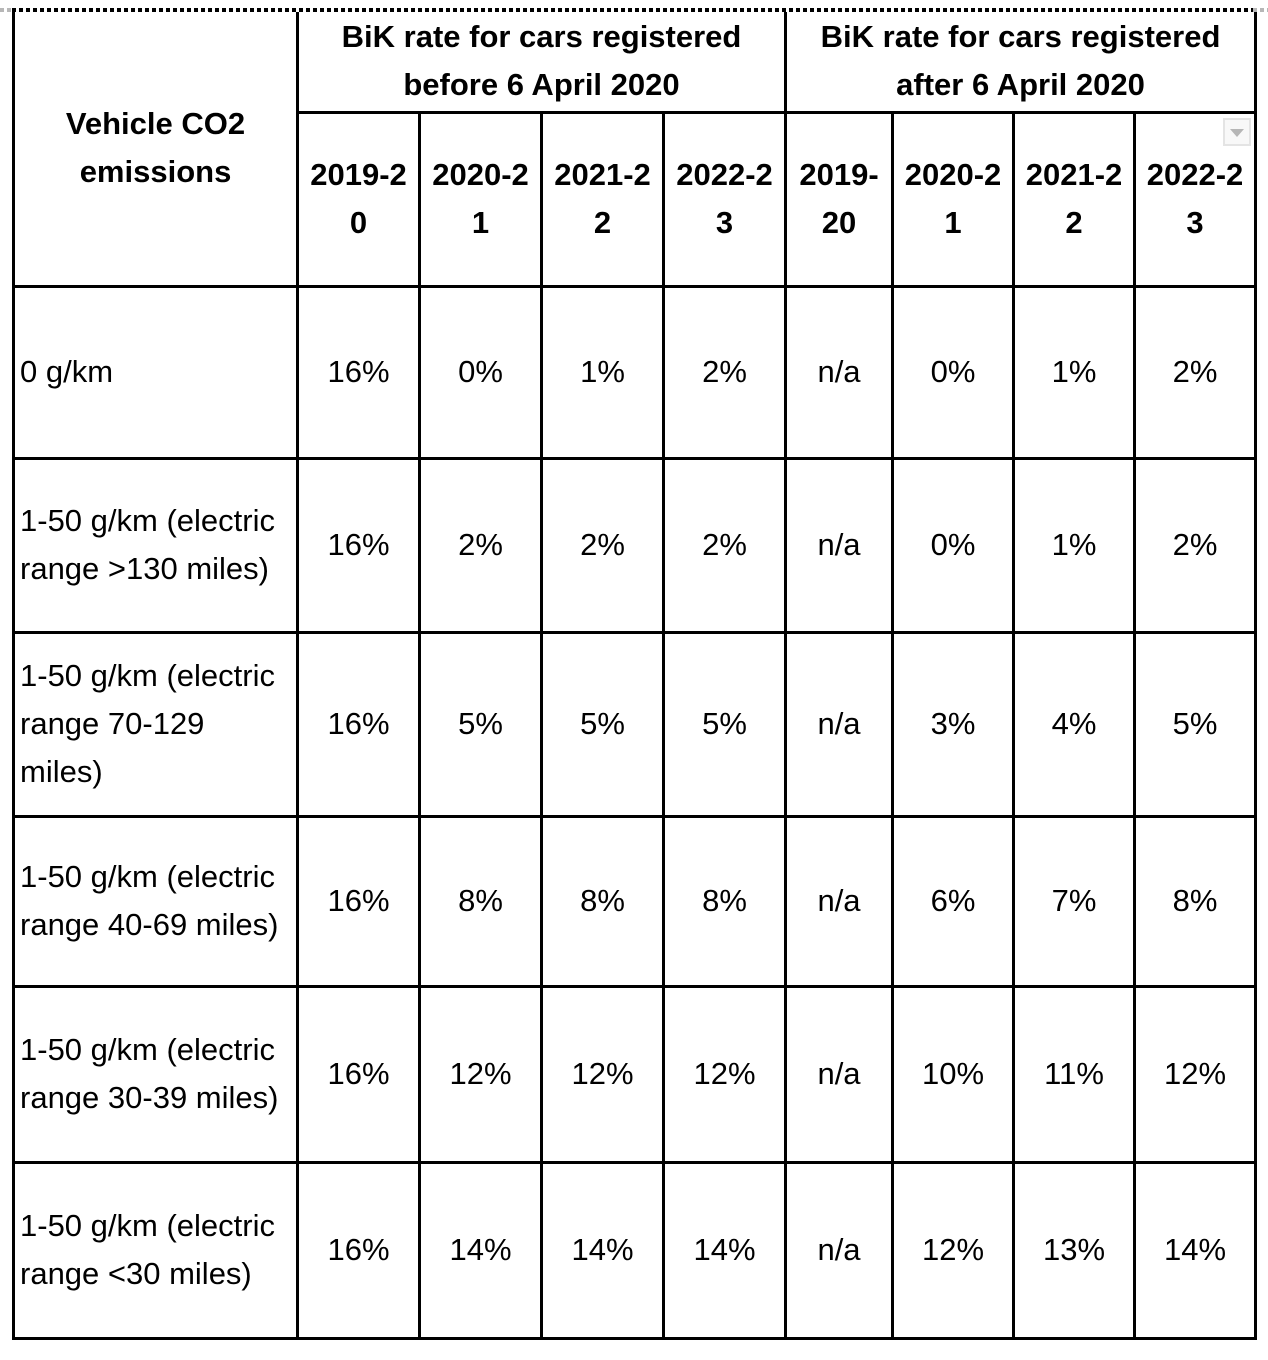  I want to click on rate-cell: 3%, so click(953, 724).